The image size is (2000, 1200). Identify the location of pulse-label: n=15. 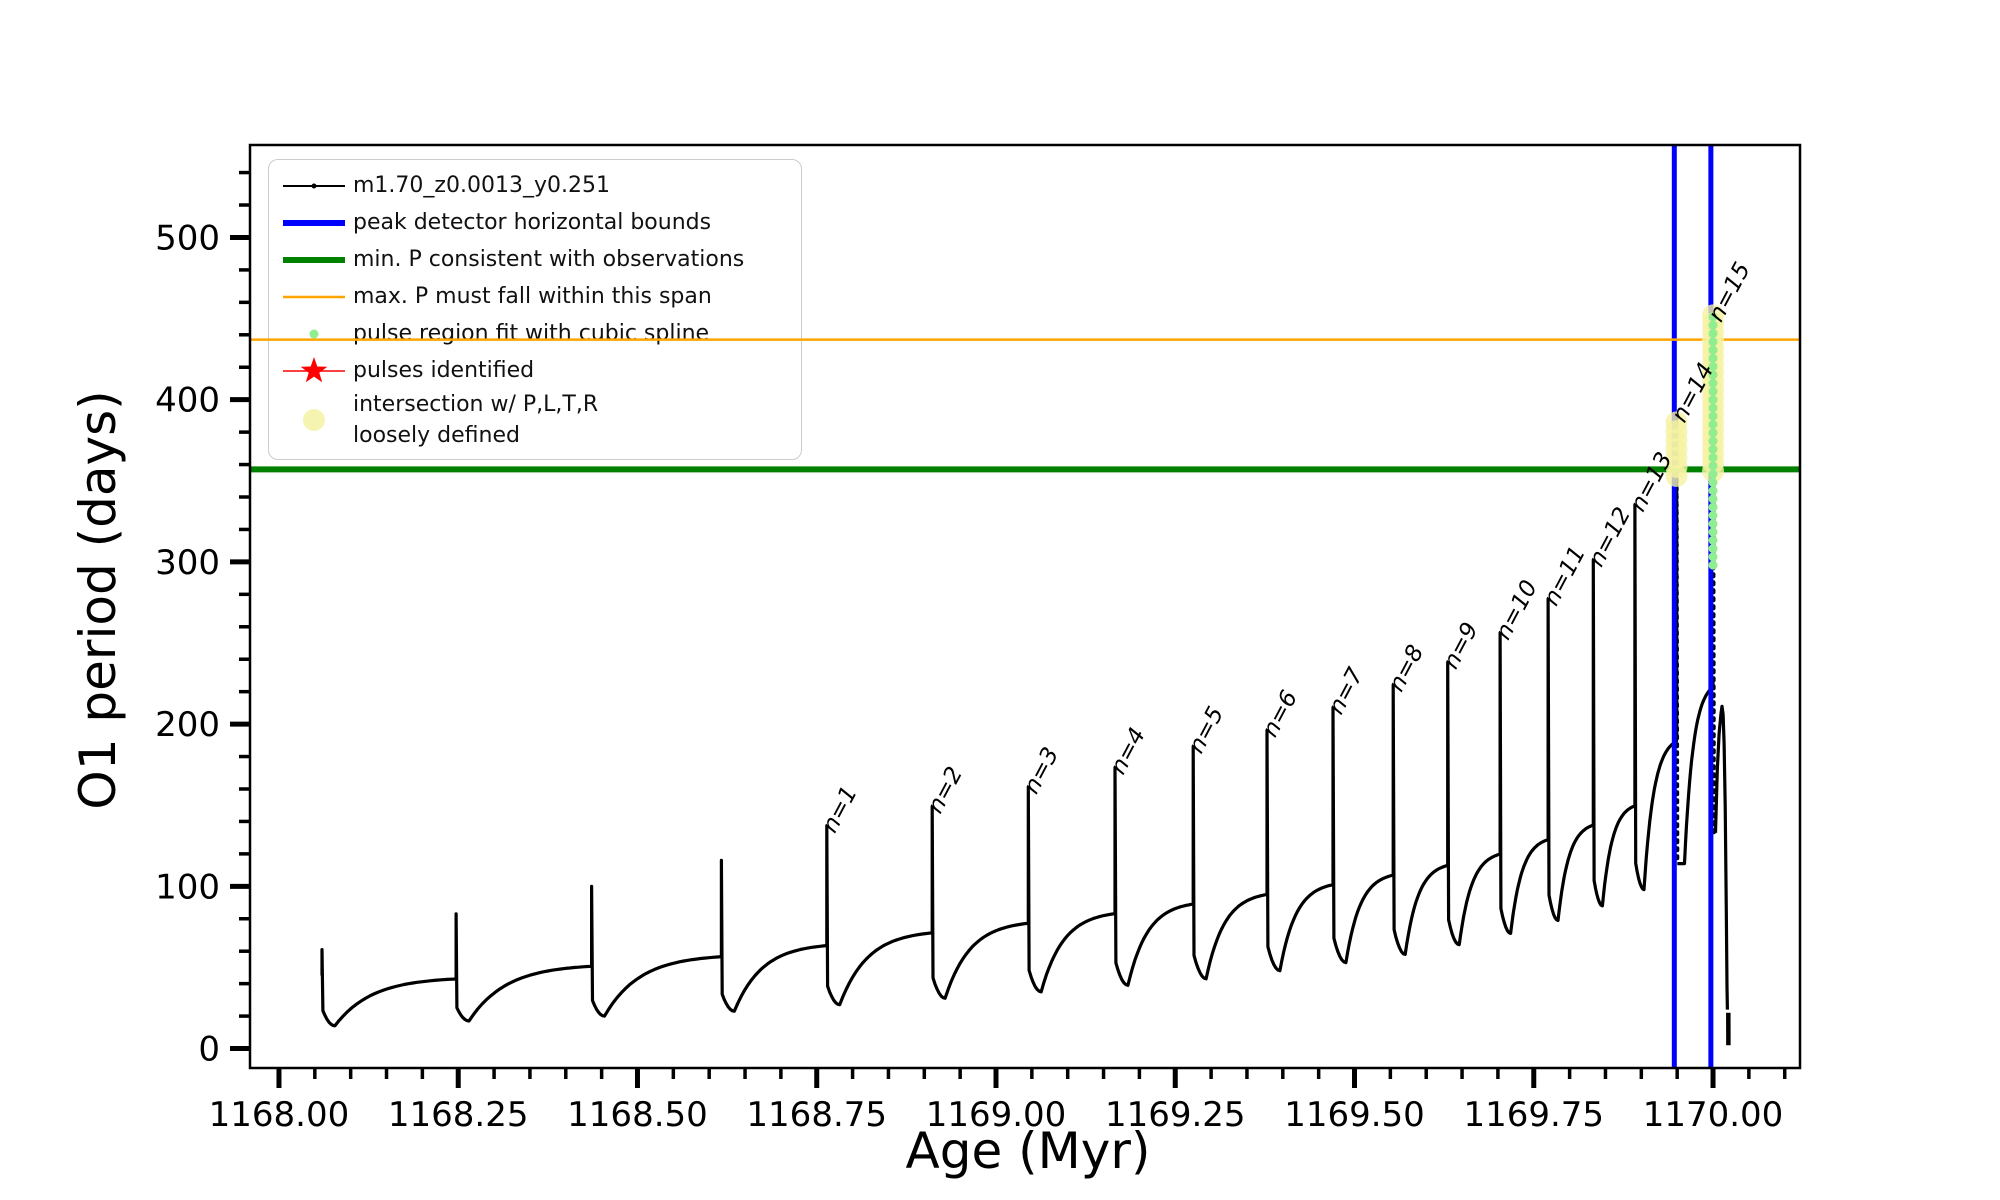
(1729, 292).